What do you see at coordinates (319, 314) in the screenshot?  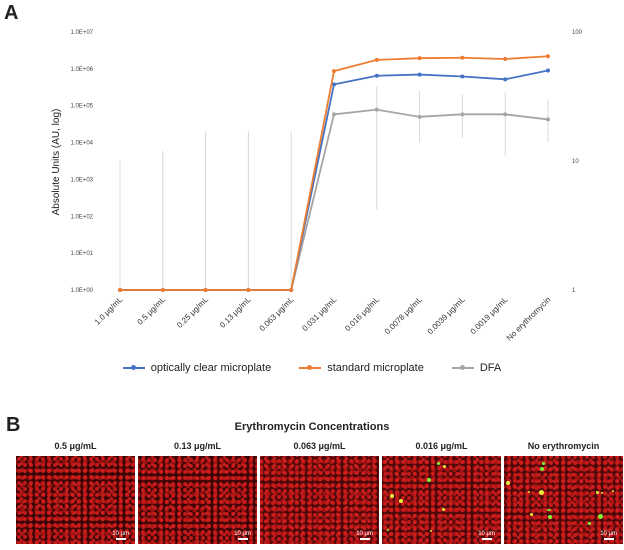 I see `x-tick-label: 0.031 μg/mL` at bounding box center [319, 314].